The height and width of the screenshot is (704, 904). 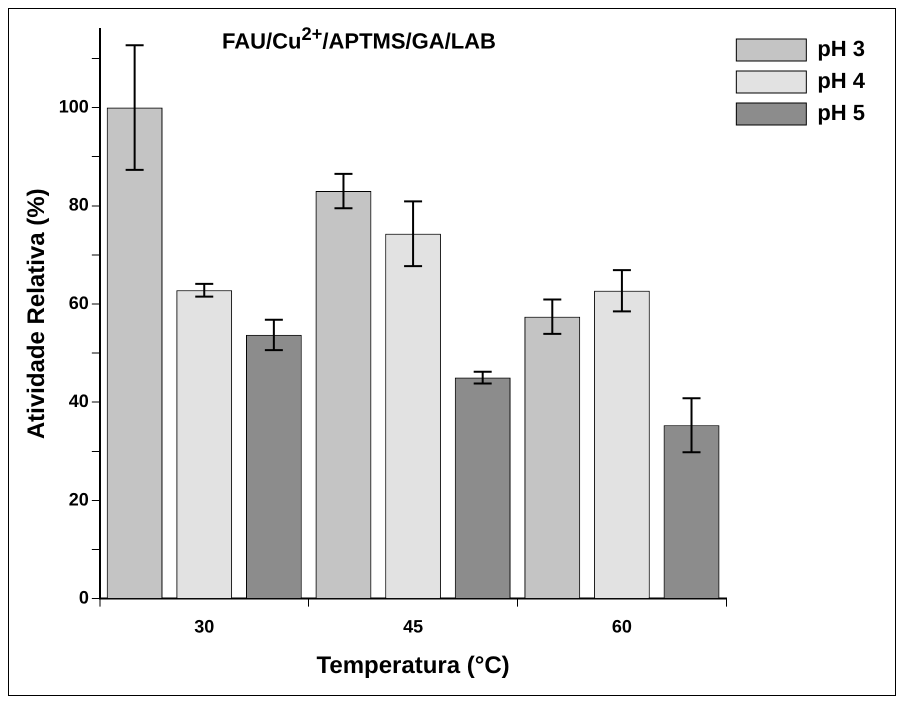 What do you see at coordinates (78, 204) in the screenshot?
I see `y-tick-label: 80` at bounding box center [78, 204].